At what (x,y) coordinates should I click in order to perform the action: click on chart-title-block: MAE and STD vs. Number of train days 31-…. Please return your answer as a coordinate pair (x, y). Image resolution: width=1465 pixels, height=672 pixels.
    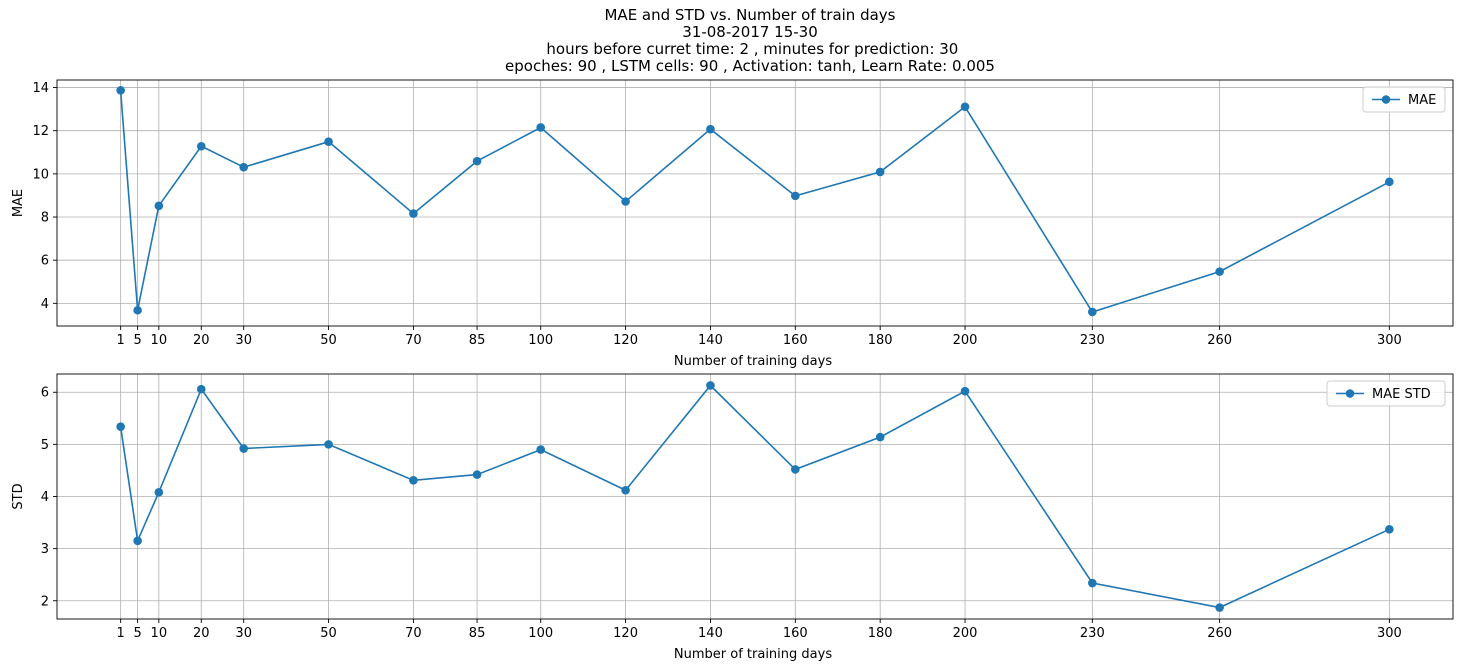
    Looking at the image, I should click on (732, 41).